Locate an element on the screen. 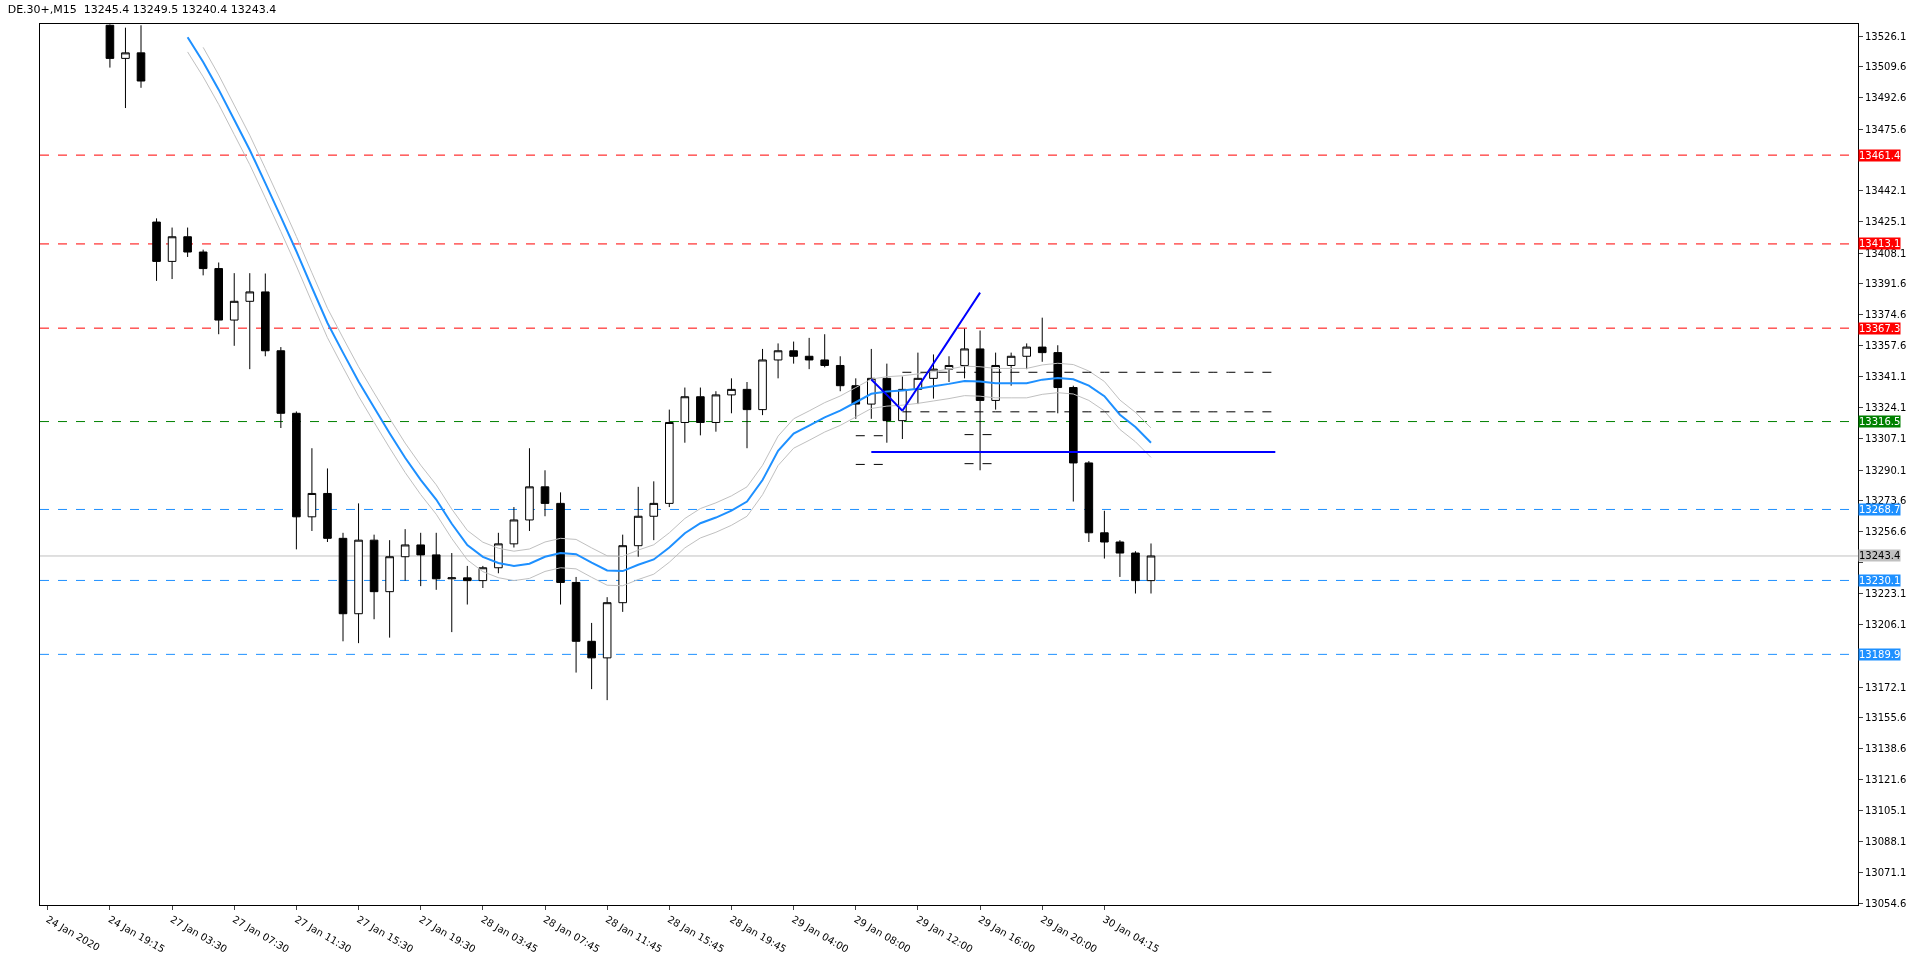 This screenshot has height=967, width=1920. y-tick-label: 13206.1 is located at coordinates (1886, 625).